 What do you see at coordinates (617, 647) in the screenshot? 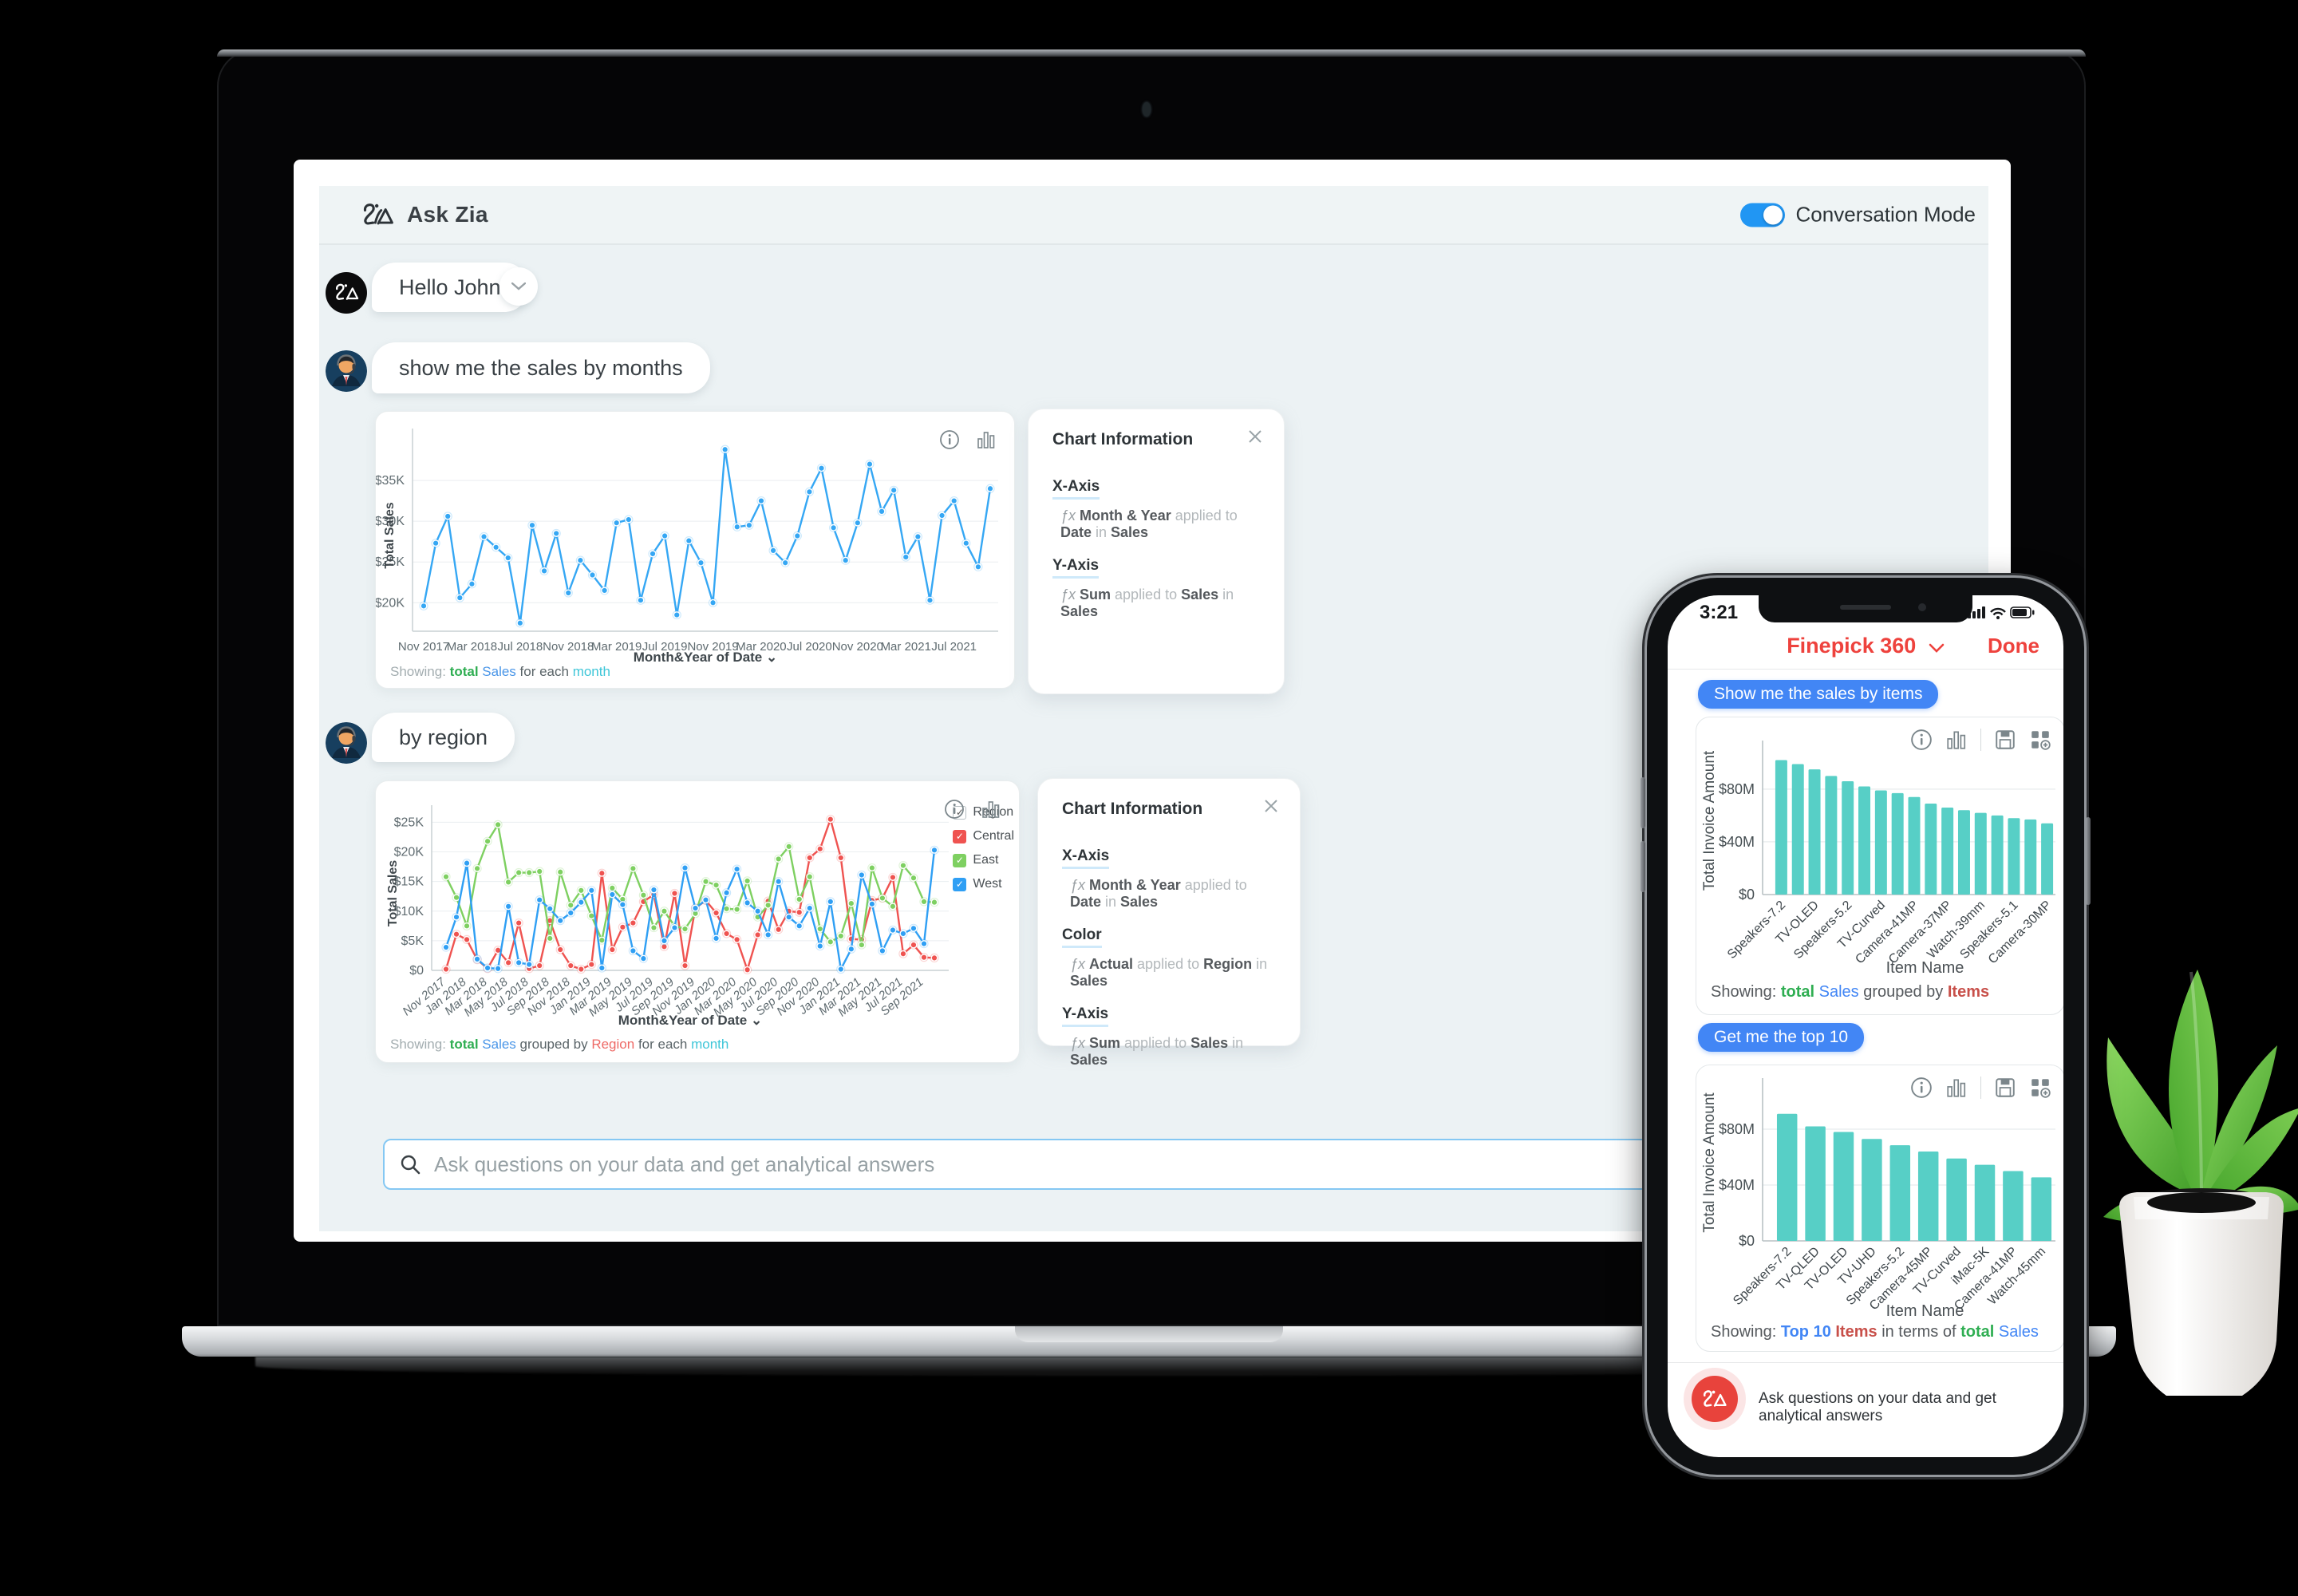
I see `svg-text: Mar 2019` at bounding box center [617, 647].